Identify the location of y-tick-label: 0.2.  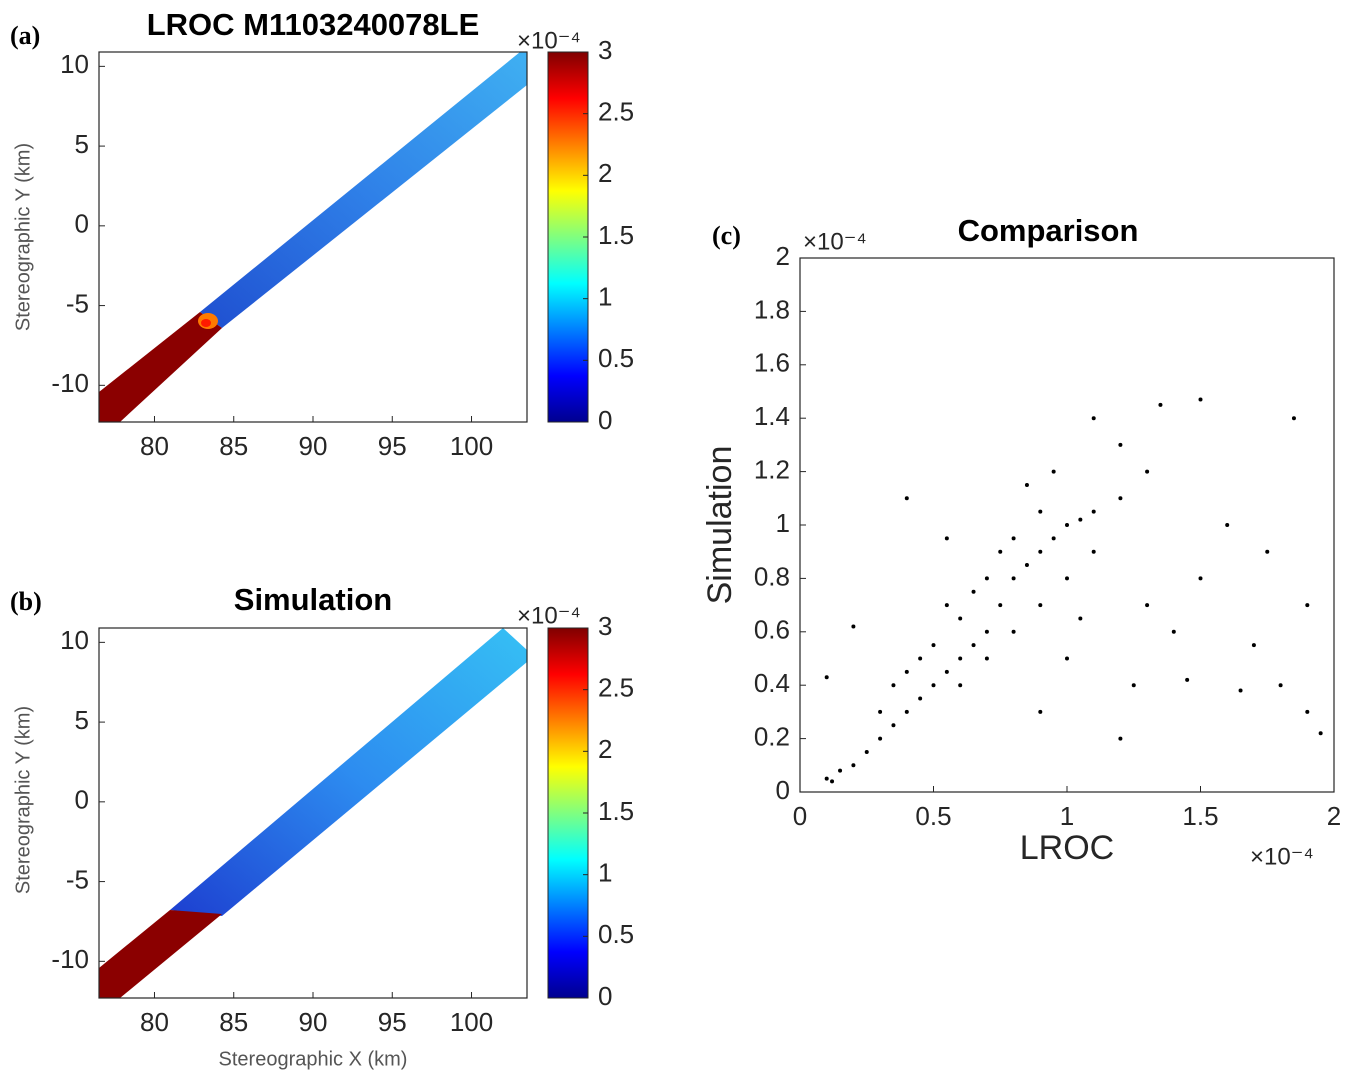
(772, 736).